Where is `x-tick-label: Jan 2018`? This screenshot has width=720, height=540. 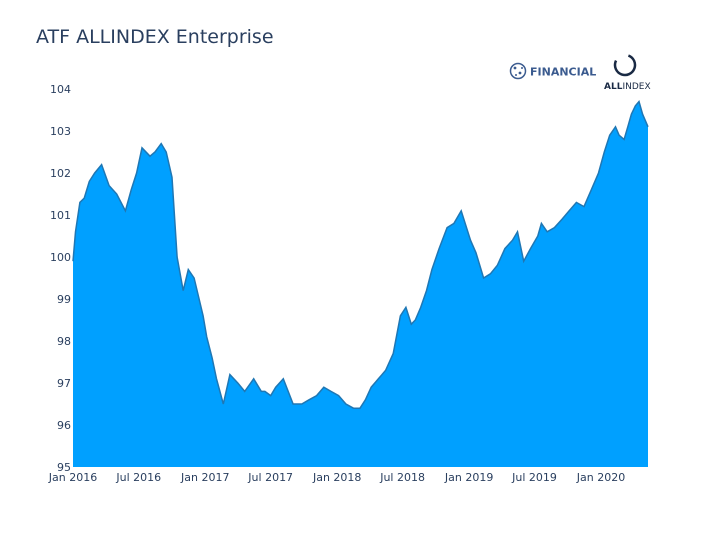
x-tick-label: Jan 2018 is located at coordinates (336, 477).